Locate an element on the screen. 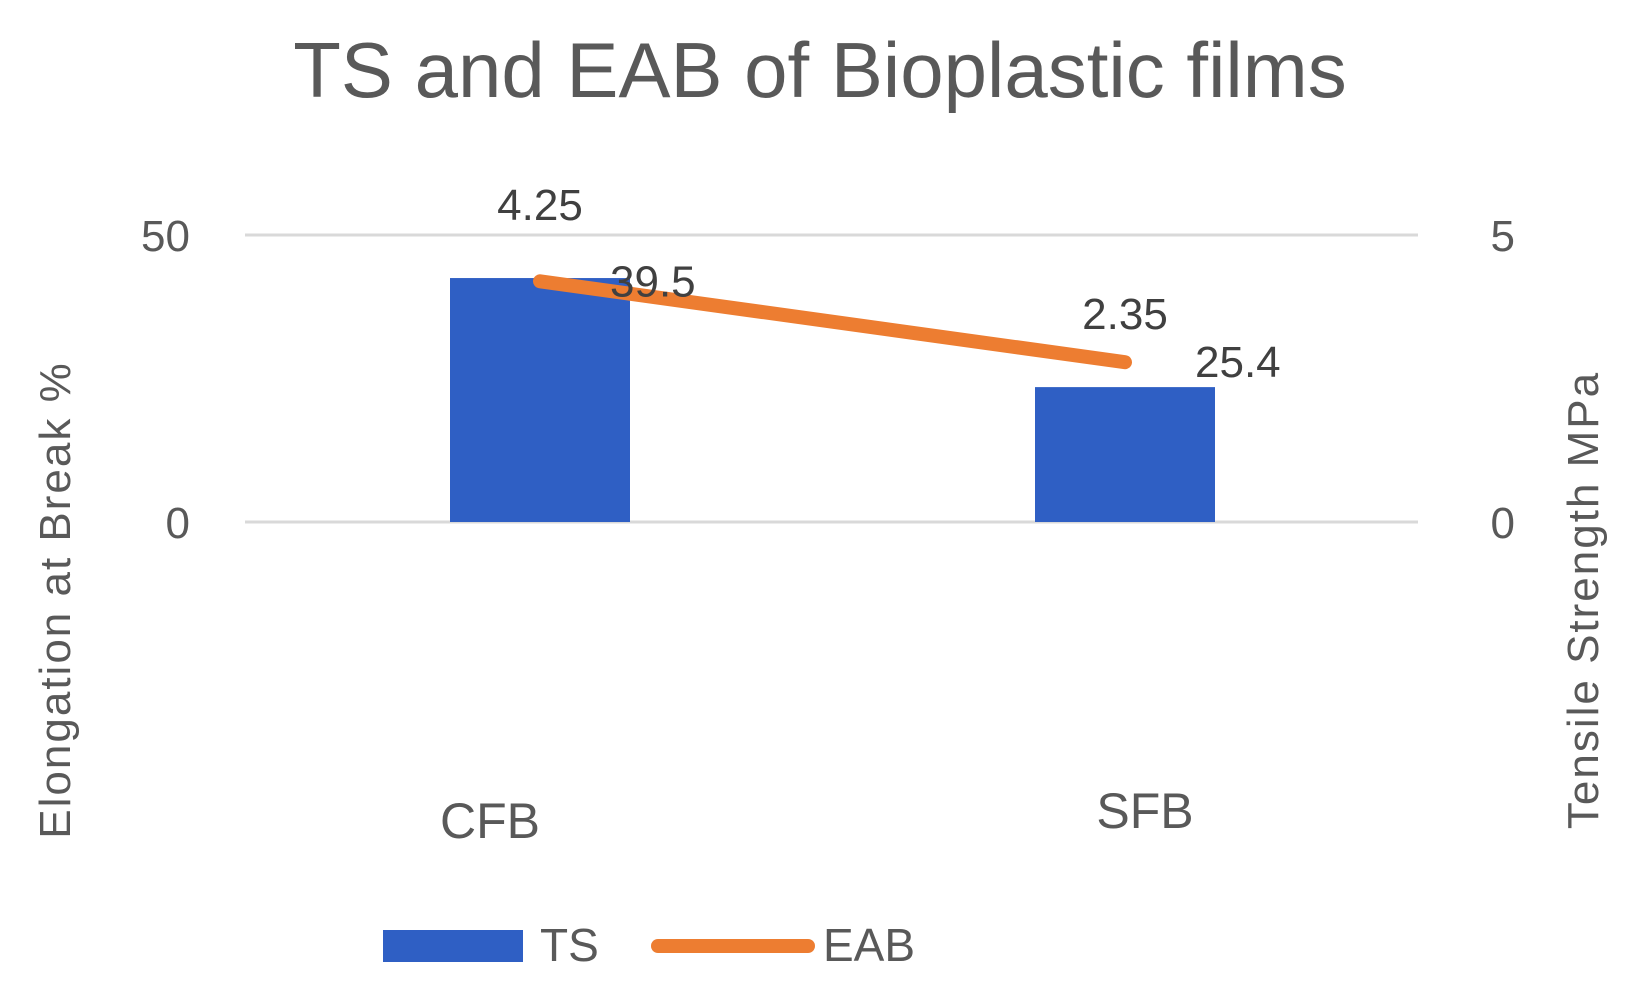 The width and height of the screenshot is (1640, 1006). eab-data-label-cfb: 39.5 is located at coordinates (653, 281).